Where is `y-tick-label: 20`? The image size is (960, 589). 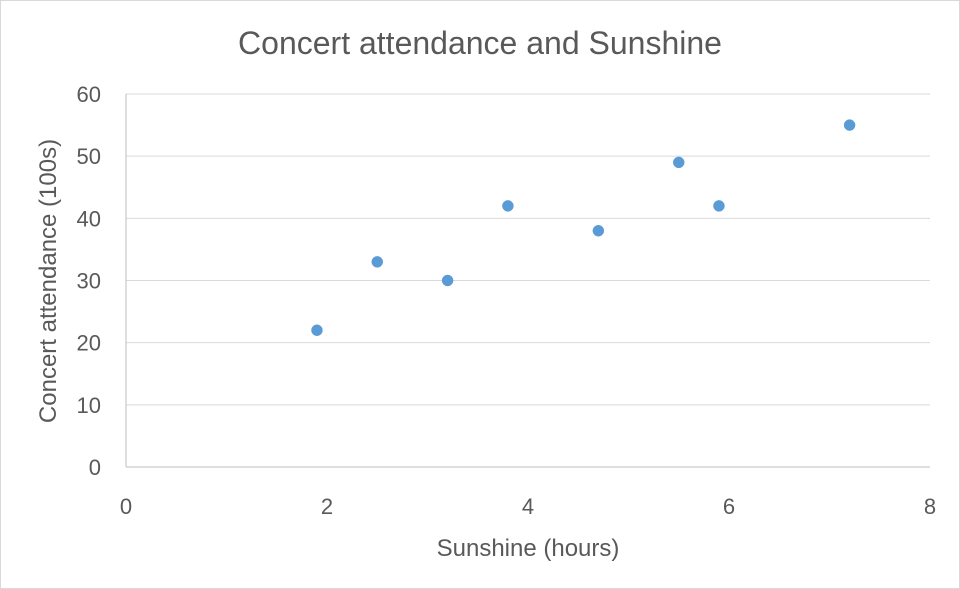 y-tick-label: 20 is located at coordinates (89, 343).